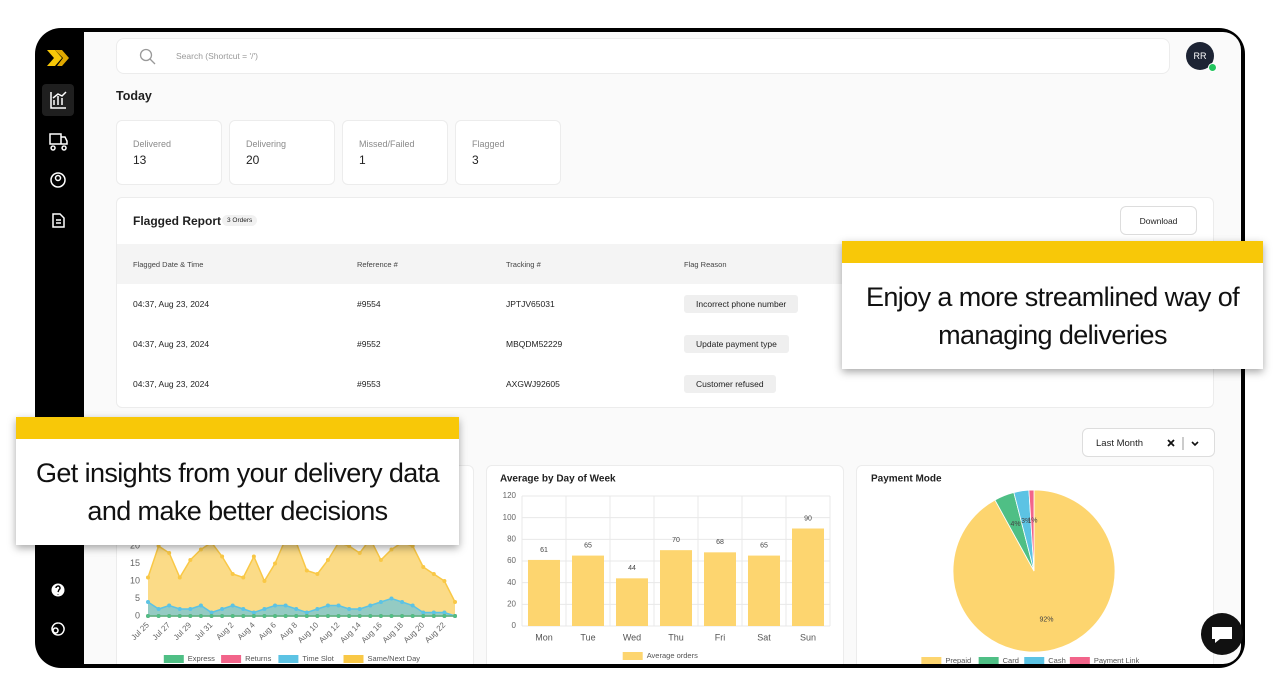 The image size is (1280, 694). I want to click on table-cell: MBQDM52229, so click(534, 344).